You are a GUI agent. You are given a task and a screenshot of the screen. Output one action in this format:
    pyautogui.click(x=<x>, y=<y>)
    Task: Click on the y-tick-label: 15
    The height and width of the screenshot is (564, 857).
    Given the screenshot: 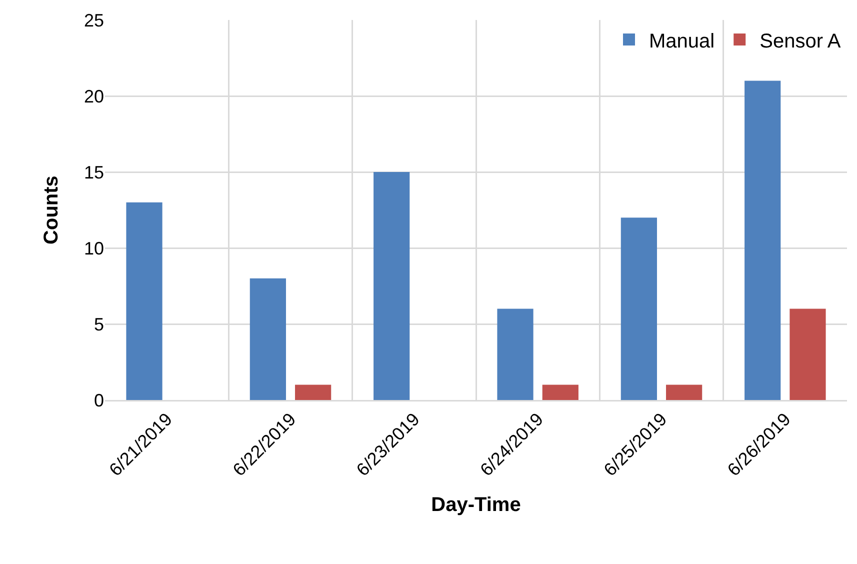 What is the action you would take?
    pyautogui.click(x=94, y=172)
    